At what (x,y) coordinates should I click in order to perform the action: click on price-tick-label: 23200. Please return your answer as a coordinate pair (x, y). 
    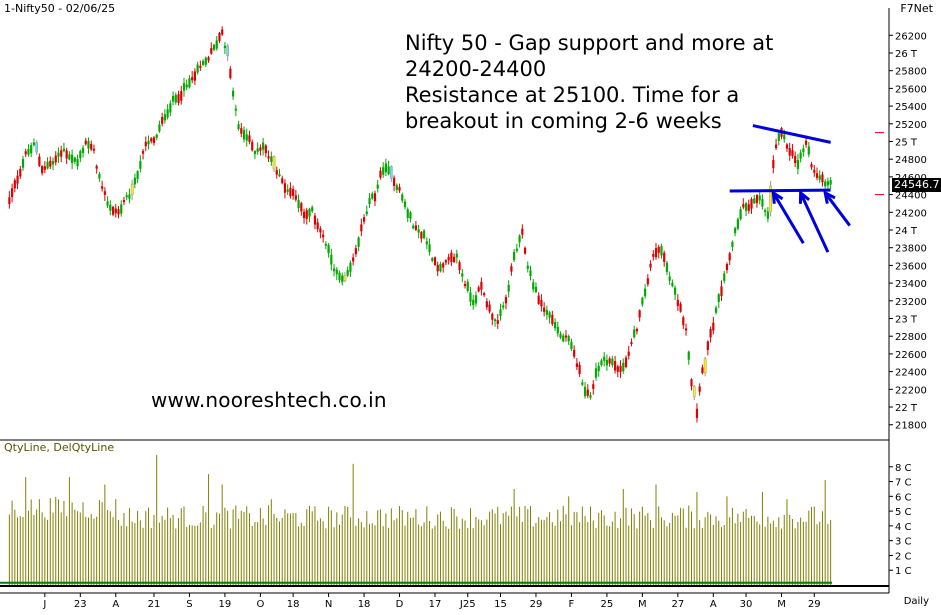
    Looking at the image, I should click on (911, 302).